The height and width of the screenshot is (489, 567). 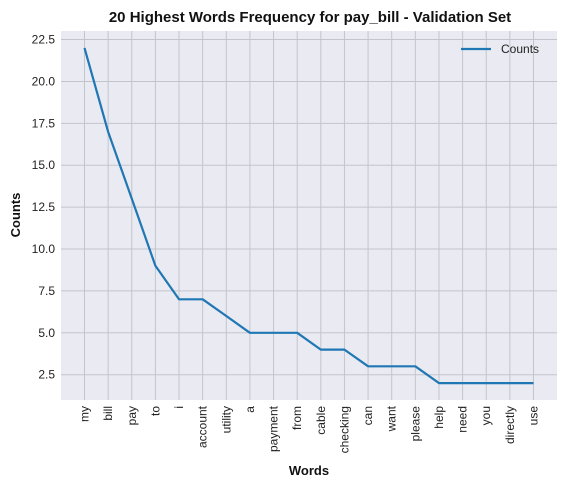 I want to click on x-tick-label: can, so click(x=368, y=415).